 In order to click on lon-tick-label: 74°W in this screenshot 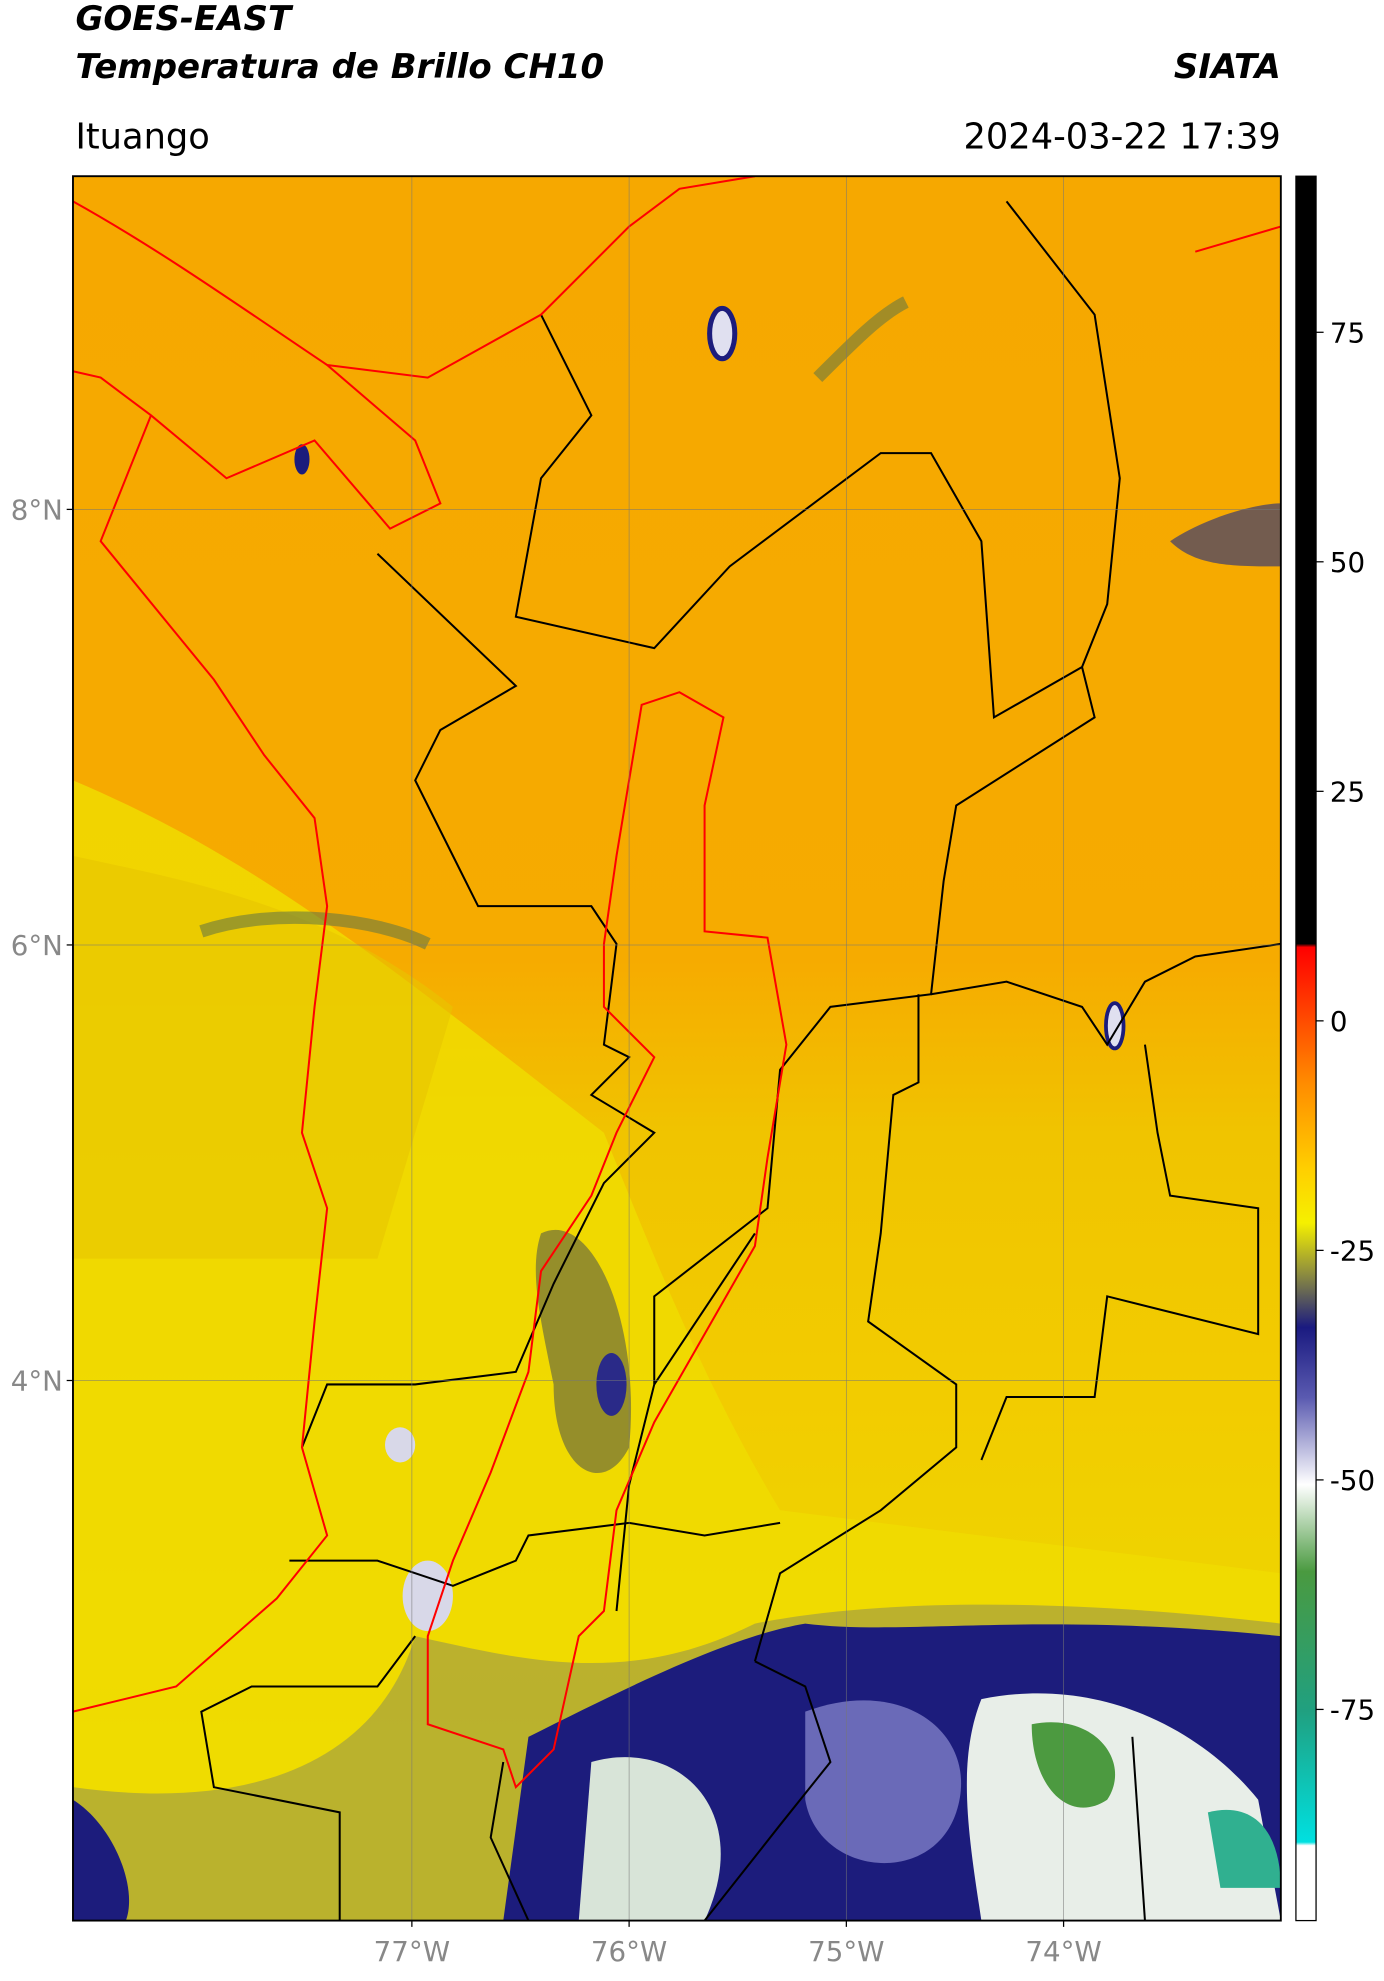, I will do `click(1063, 1951)`.